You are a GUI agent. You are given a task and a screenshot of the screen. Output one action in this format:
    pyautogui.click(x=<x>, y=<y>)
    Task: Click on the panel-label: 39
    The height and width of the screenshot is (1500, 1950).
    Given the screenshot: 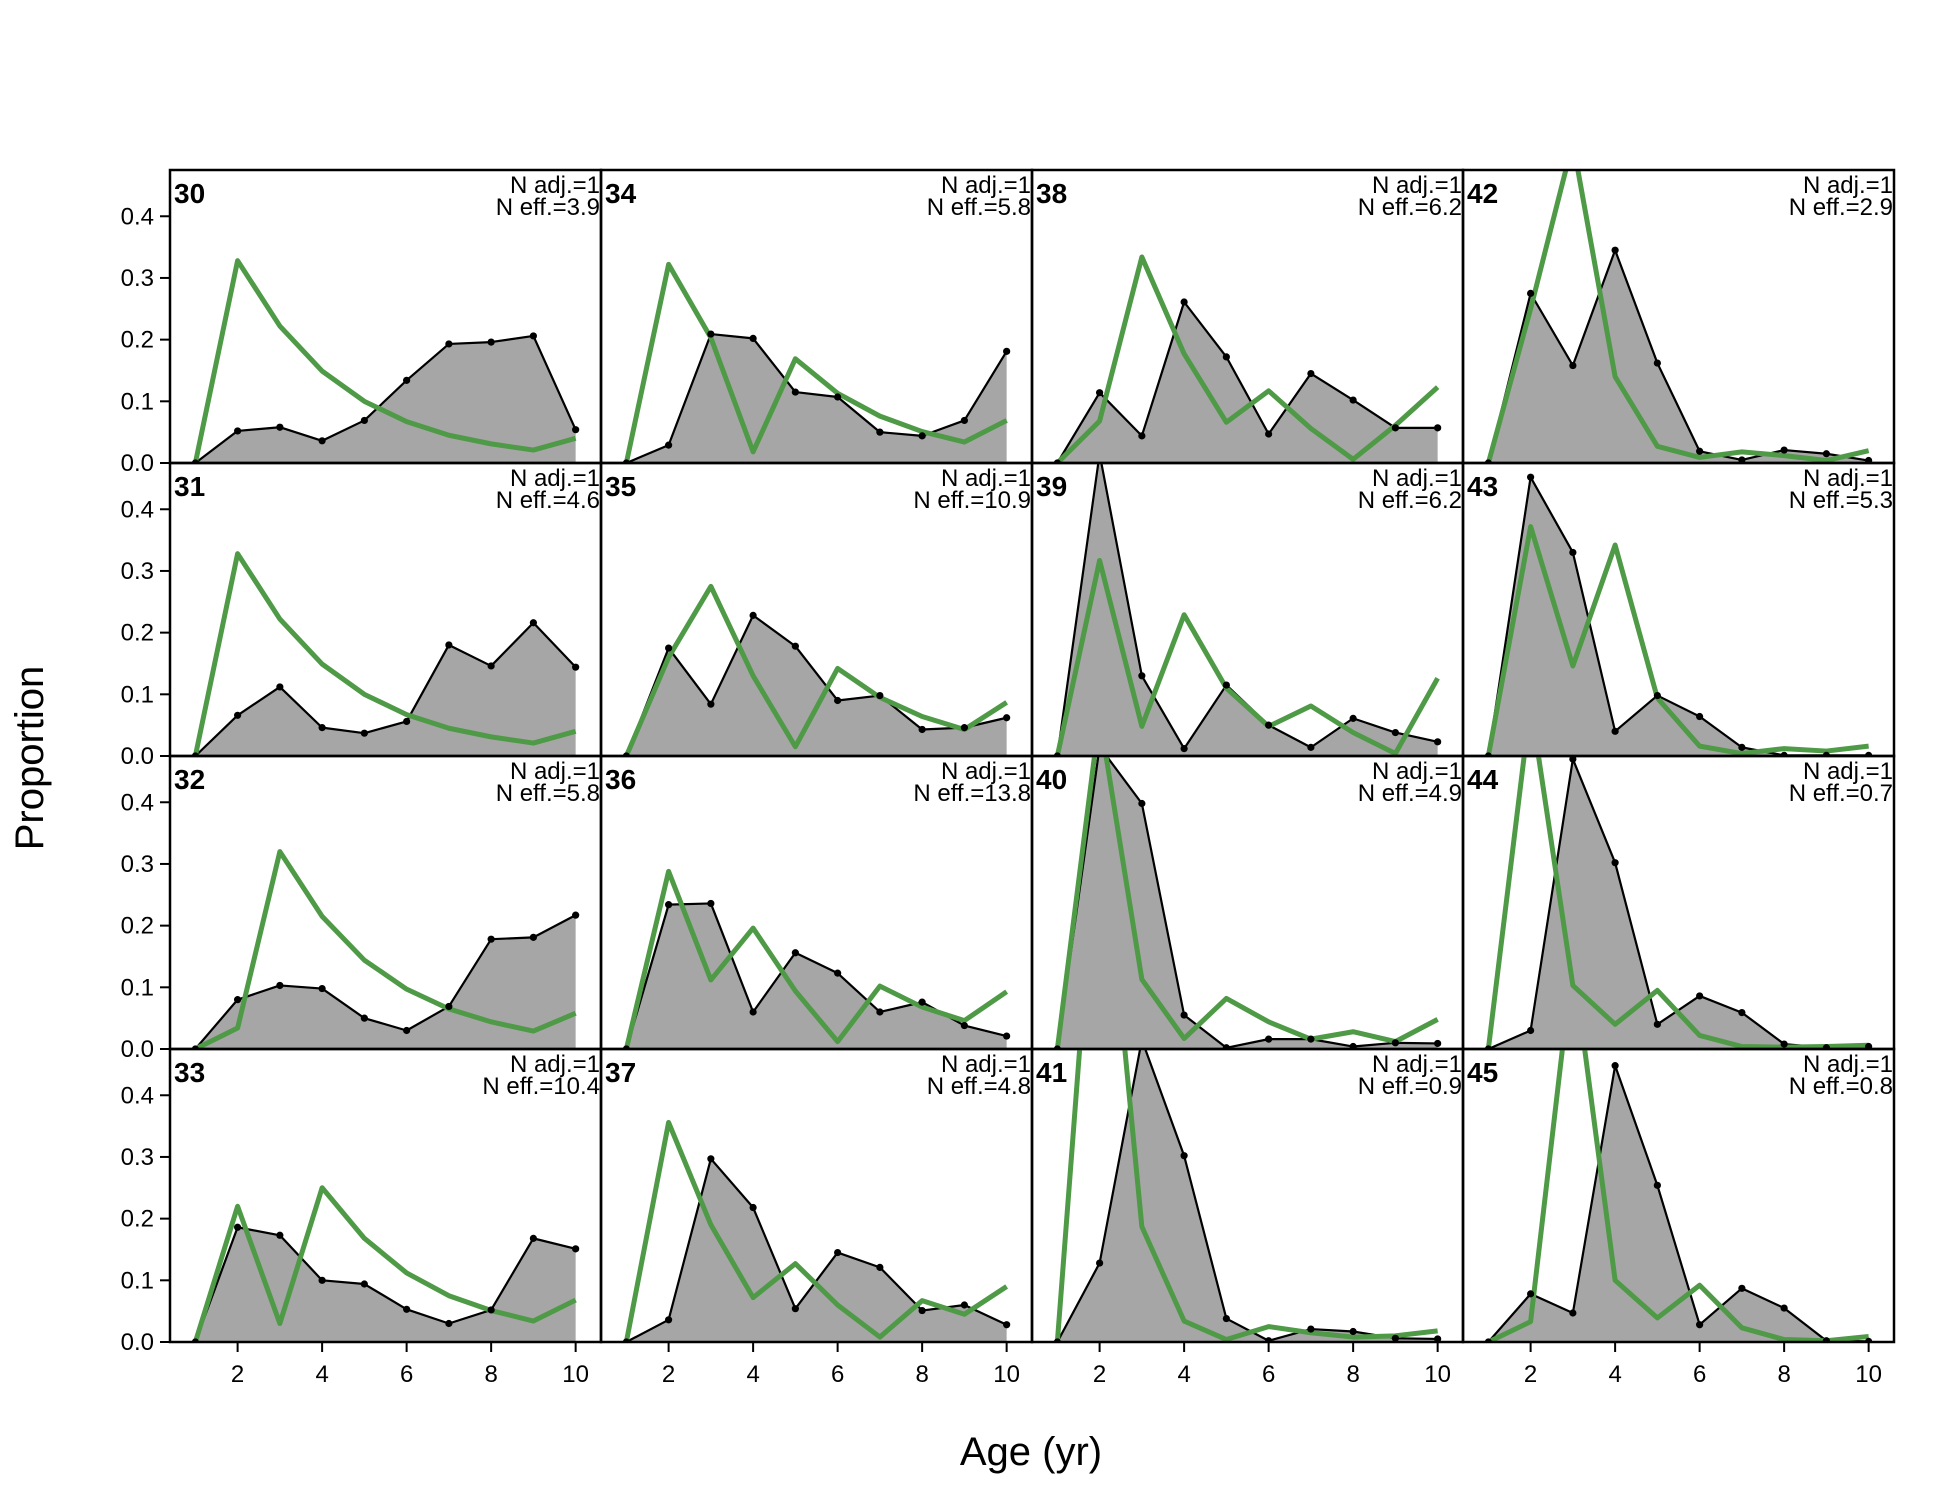 What is the action you would take?
    pyautogui.click(x=1051, y=486)
    